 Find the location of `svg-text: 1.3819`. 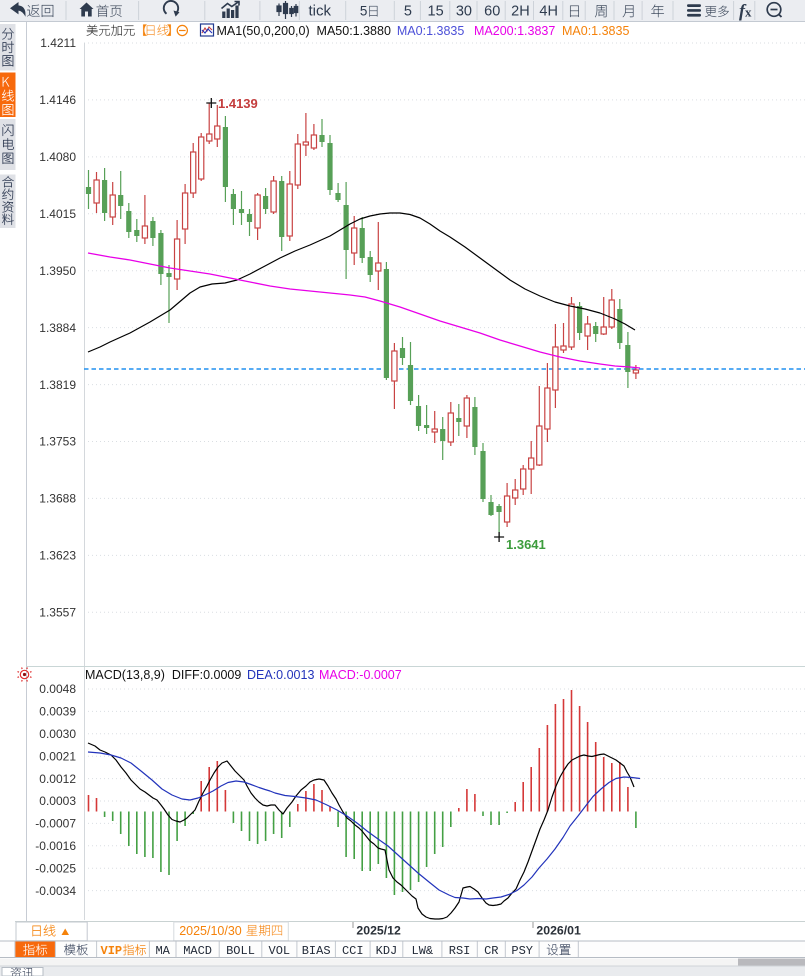

svg-text: 1.3819 is located at coordinates (57, 385).